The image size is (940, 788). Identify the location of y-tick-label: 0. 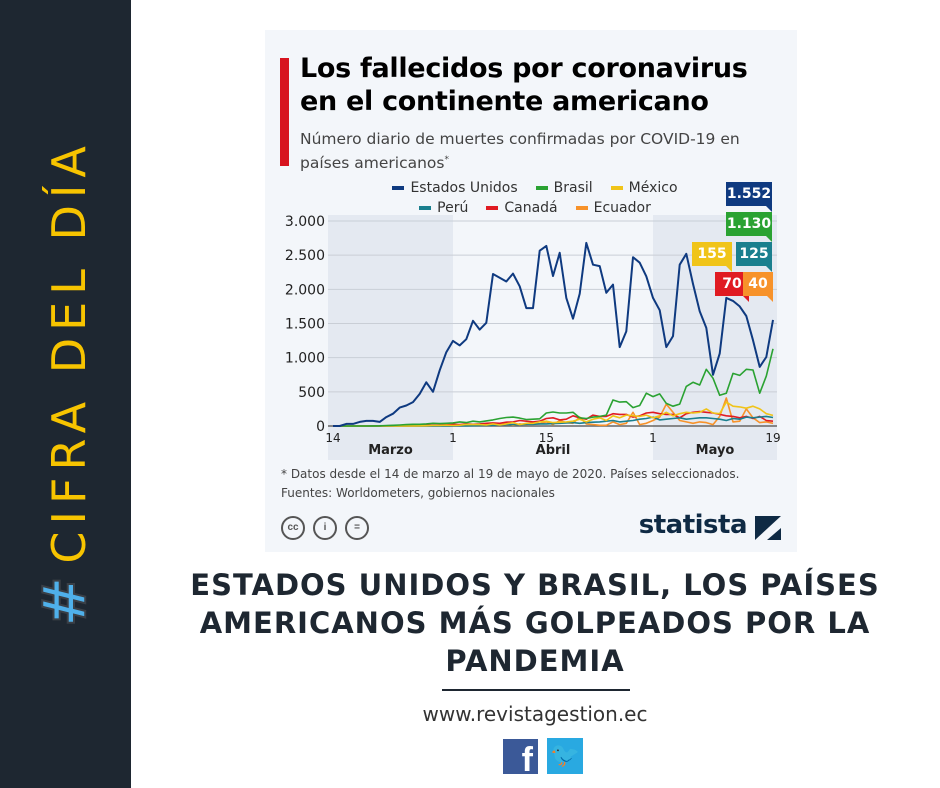
(320, 427).